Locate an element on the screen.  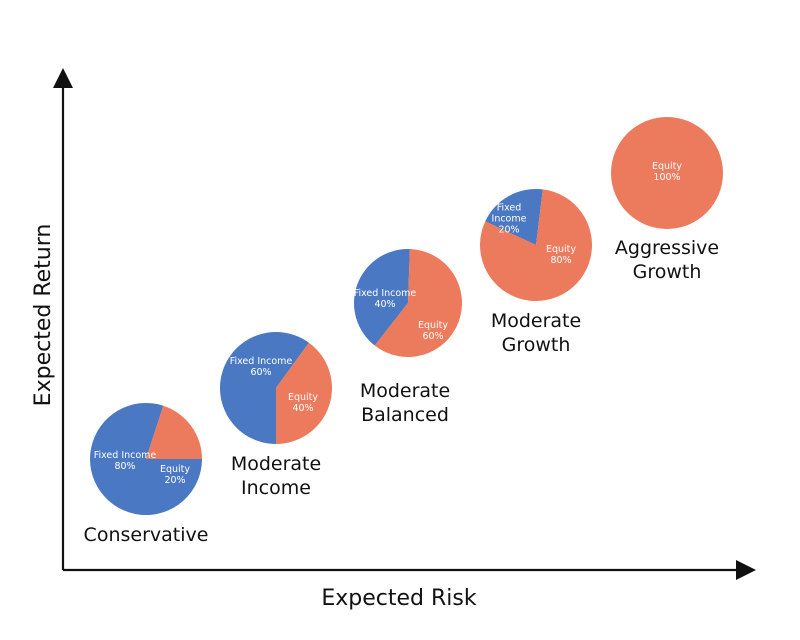
slice-data-label: Income is located at coordinates (509, 219).